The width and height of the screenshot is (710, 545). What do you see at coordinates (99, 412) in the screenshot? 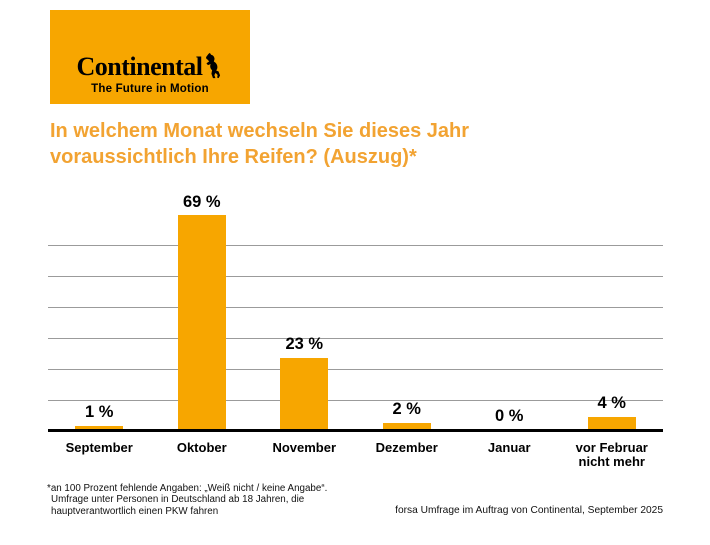
I see `value-label-september: 1 %` at bounding box center [99, 412].